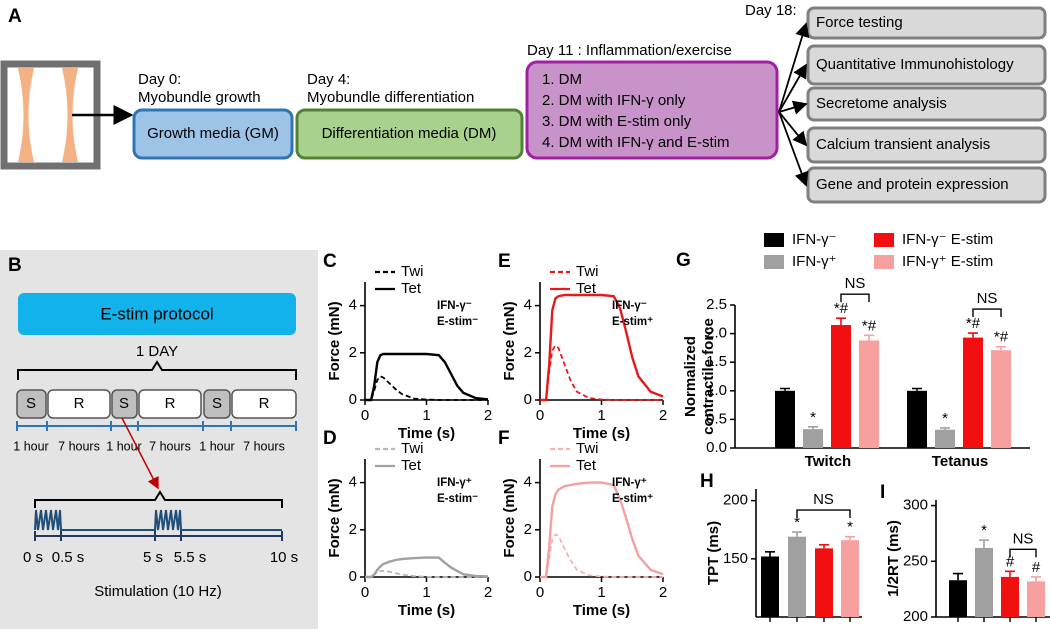 The image size is (1050, 629). What do you see at coordinates (153, 557) in the screenshot?
I see `time-label: 5 s` at bounding box center [153, 557].